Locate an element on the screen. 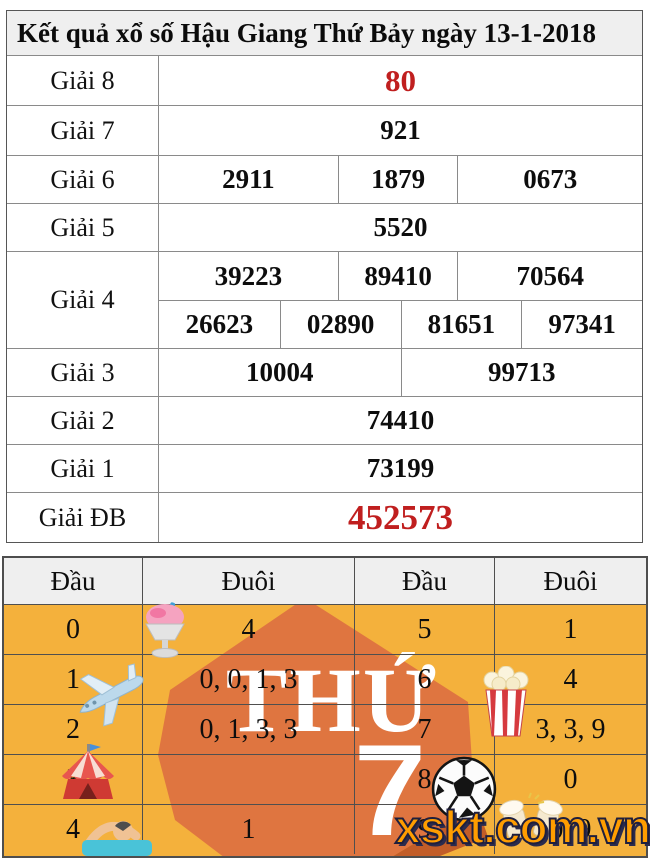  prize-value: 1879 is located at coordinates (397, 179).